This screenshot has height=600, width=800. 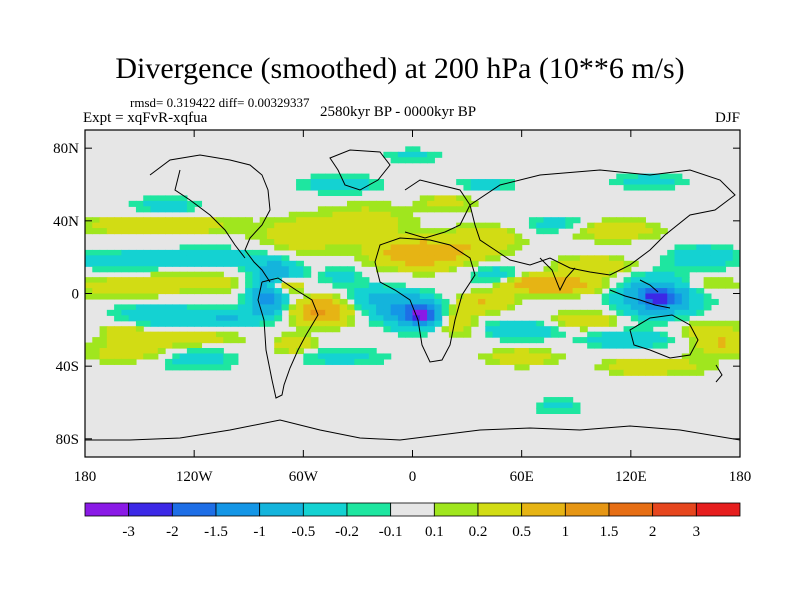 I want to click on colorbar-swatch, so click(x=325, y=509).